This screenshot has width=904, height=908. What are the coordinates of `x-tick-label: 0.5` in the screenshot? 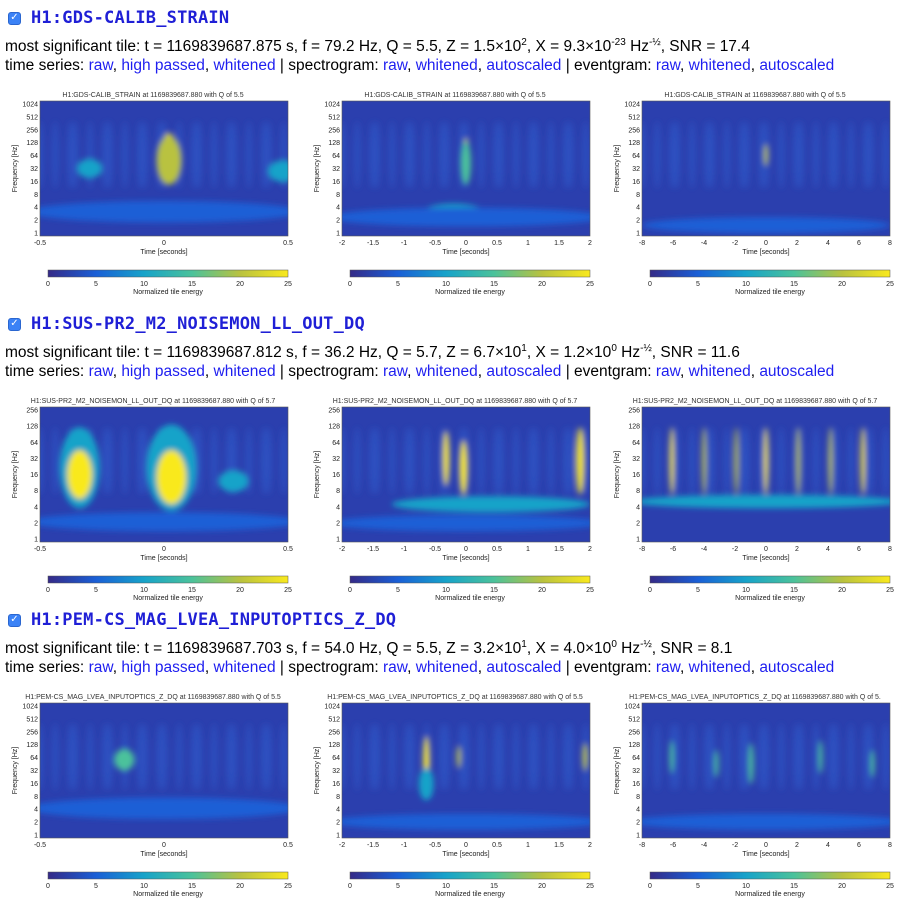 It's located at (288, 243).